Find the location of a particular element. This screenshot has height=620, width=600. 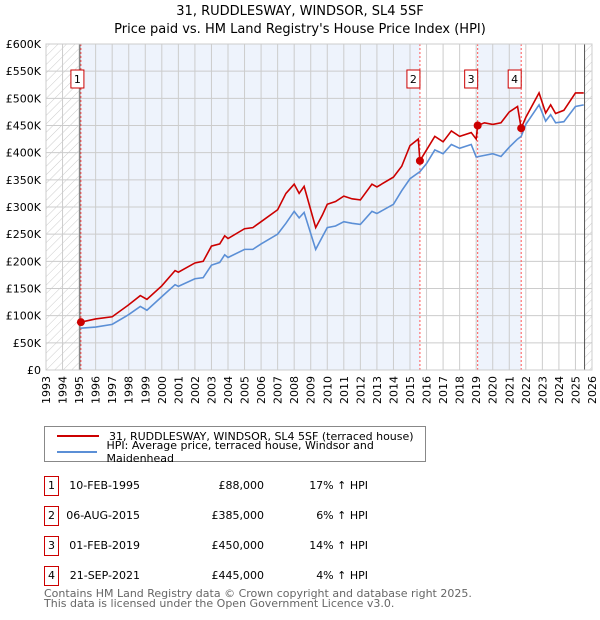

sale-row: 1 10-FEB-1995 £88,000 17% ↑ HPI is located at coordinates (254, 486).